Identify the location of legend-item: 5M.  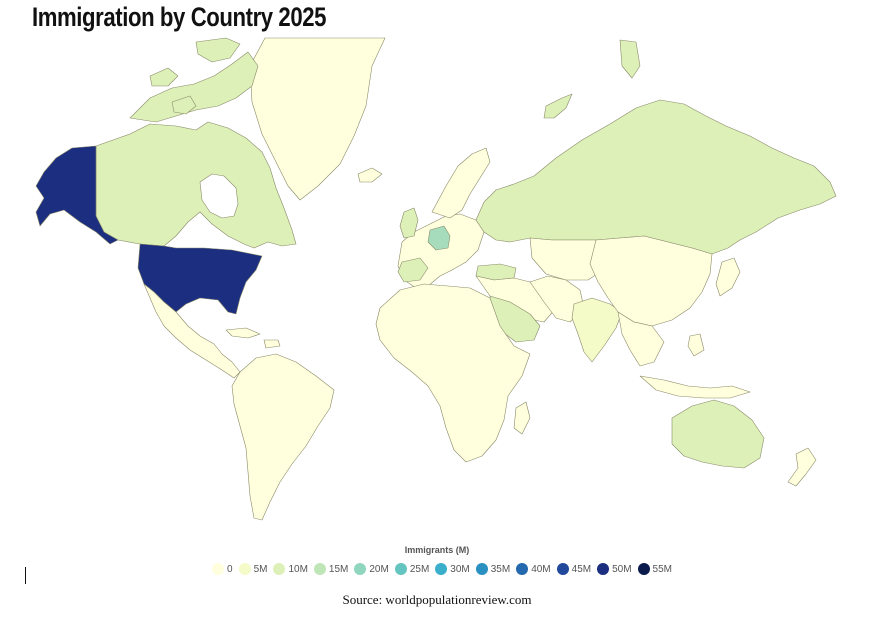
(253, 569).